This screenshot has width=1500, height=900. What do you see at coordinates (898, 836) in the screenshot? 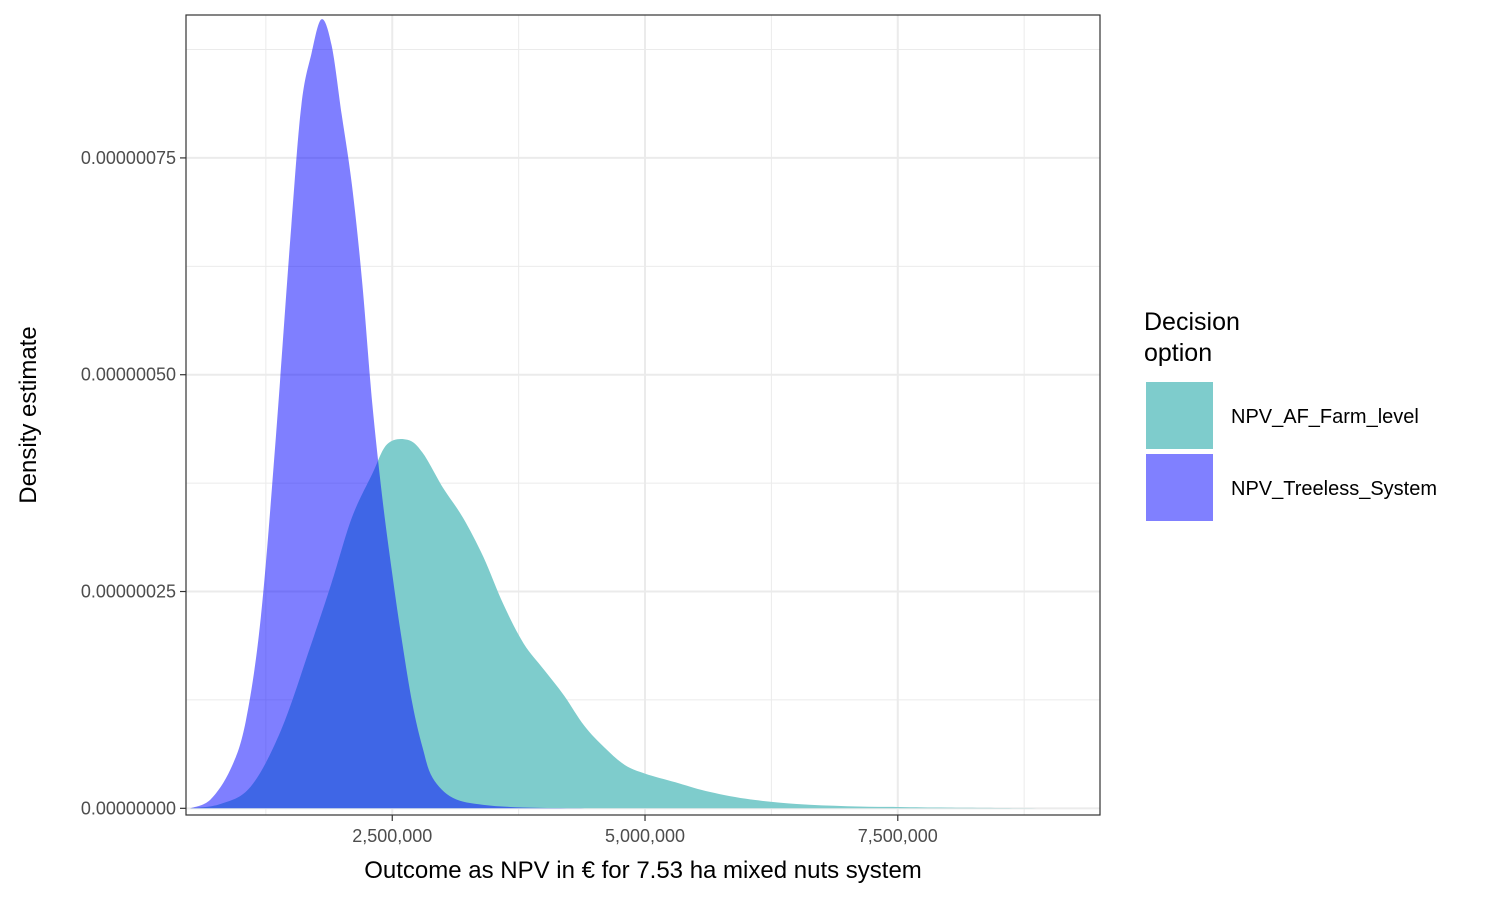
I see `x-tick-label: 7,500,000` at bounding box center [898, 836].